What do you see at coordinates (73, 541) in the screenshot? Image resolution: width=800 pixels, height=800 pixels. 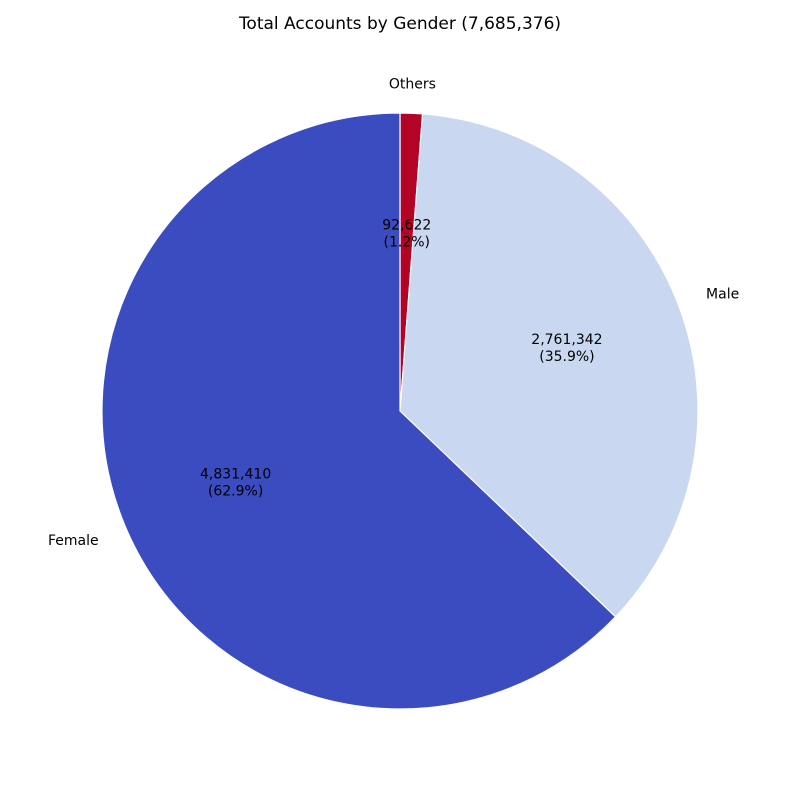 I see `slice-label-female: Female` at bounding box center [73, 541].